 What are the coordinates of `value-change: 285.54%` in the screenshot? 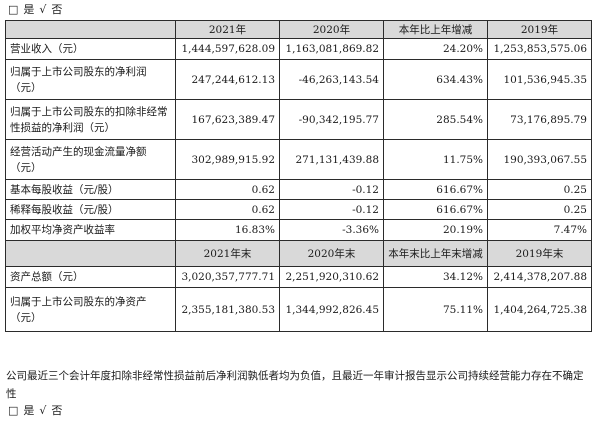 It's located at (435, 119).